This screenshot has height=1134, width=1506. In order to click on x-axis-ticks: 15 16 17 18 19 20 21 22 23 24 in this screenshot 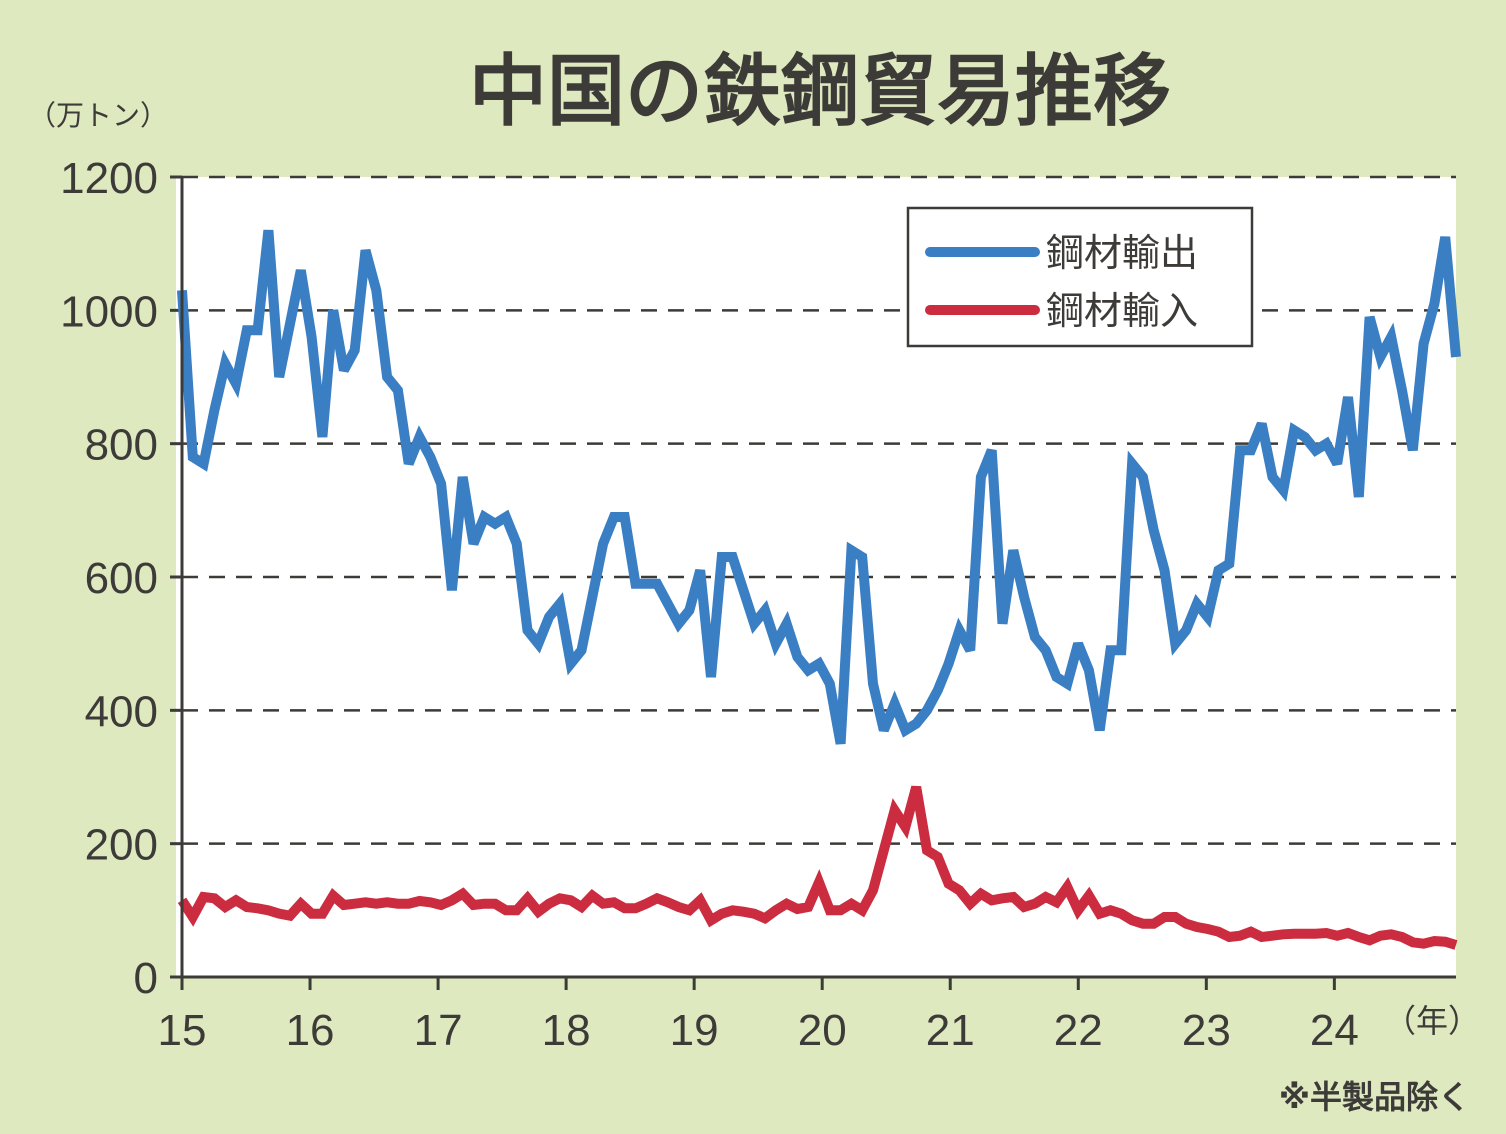, I will do `click(758, 1016)`.